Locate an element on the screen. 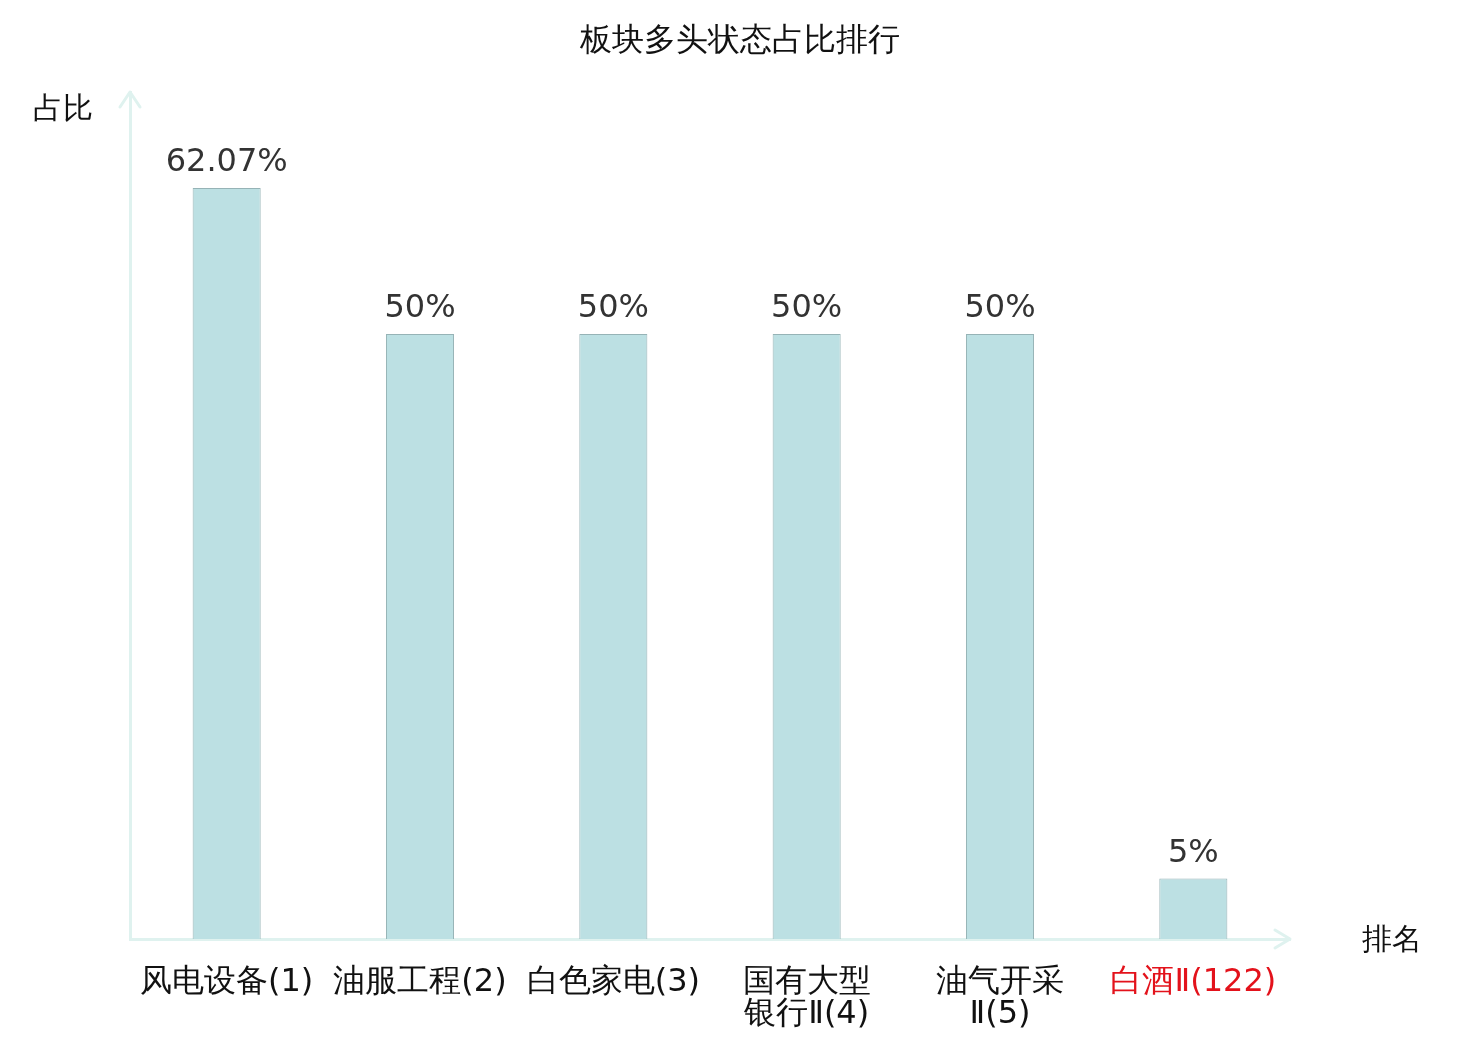 Image resolution: width=1480 pixels, height=1040 pixels. x-tick-label: 油气开采Ⅱ(5) is located at coordinates (1000, 996).